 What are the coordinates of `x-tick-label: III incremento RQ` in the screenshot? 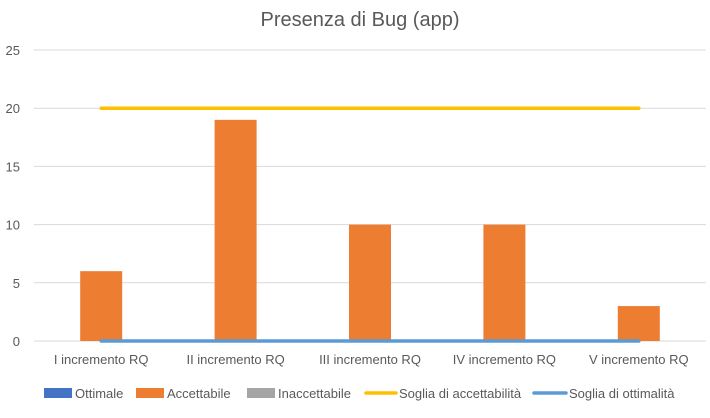 It's located at (370, 359).